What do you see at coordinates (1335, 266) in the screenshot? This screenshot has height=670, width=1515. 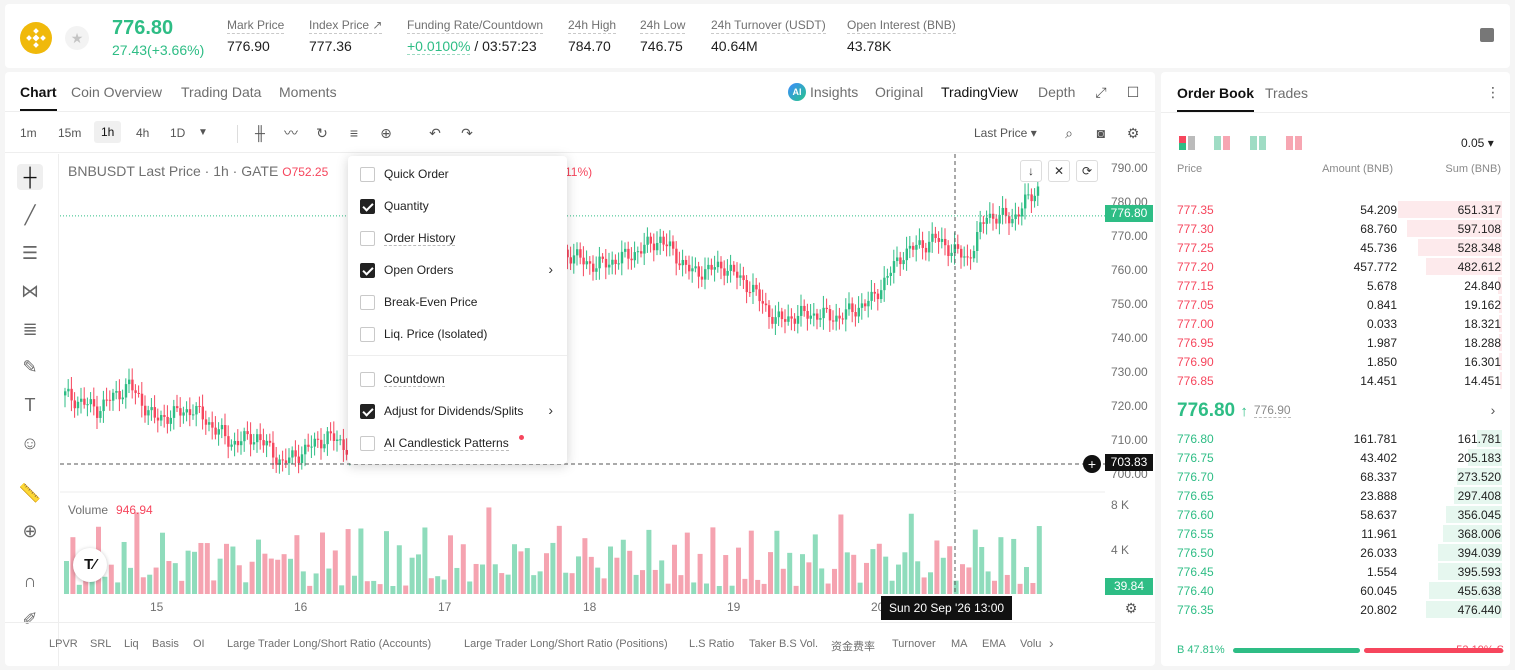 I see `order-book-row: 777.20 457.772 482.612` at bounding box center [1335, 266].